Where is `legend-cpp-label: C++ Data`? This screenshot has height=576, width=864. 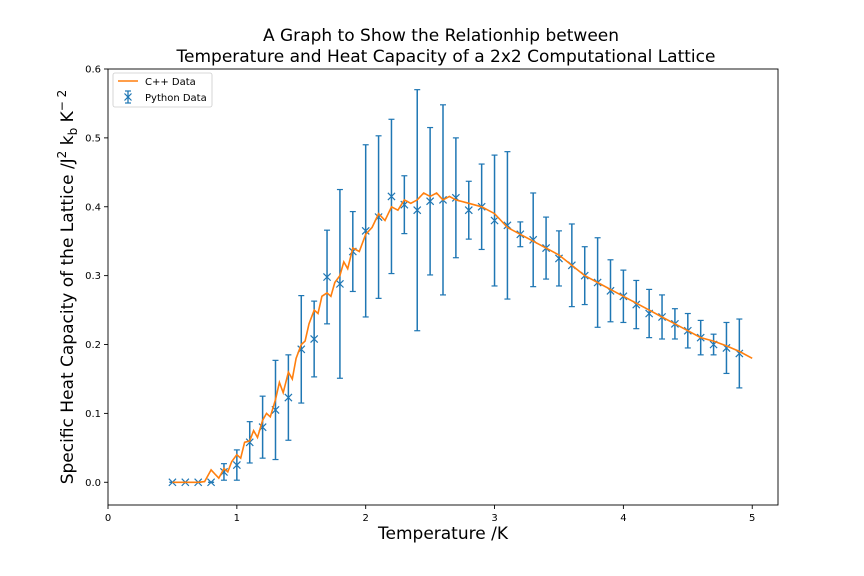 legend-cpp-label: C++ Data is located at coordinates (170, 82).